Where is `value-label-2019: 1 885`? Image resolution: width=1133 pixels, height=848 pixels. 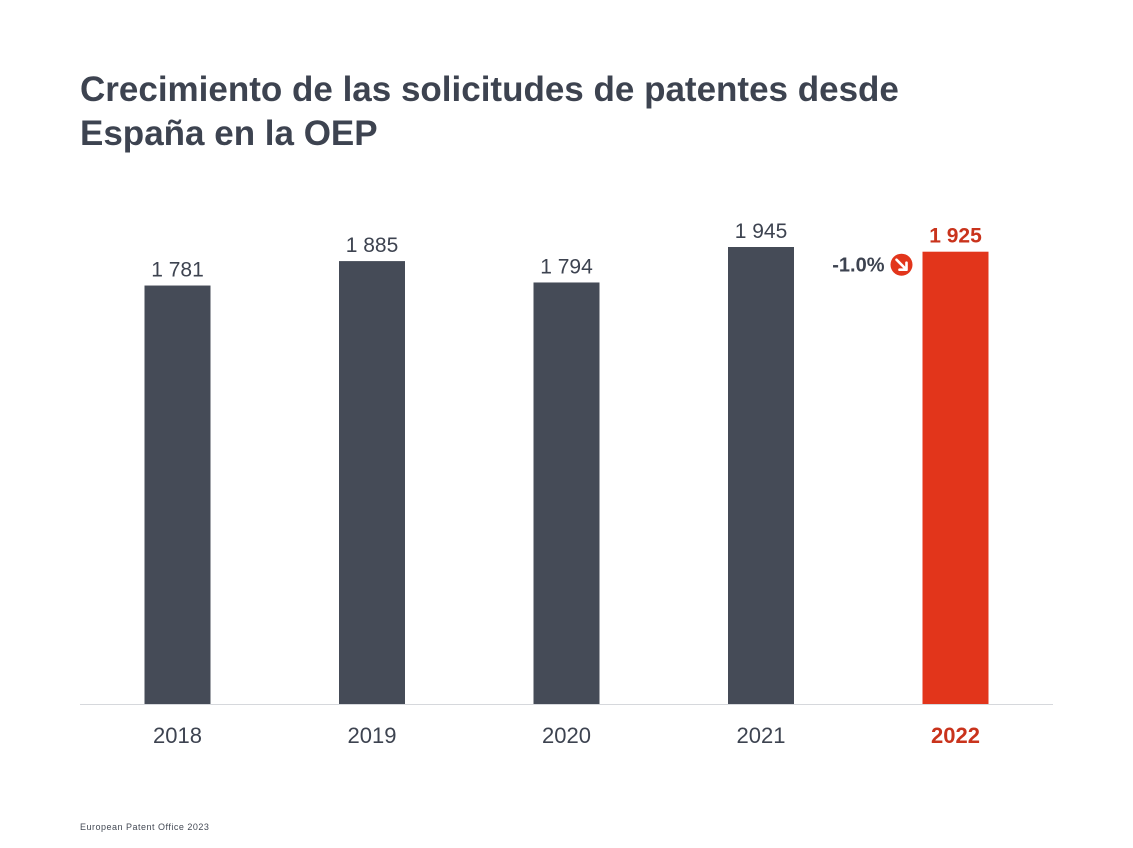
value-label-2019: 1 885 is located at coordinates (372, 245).